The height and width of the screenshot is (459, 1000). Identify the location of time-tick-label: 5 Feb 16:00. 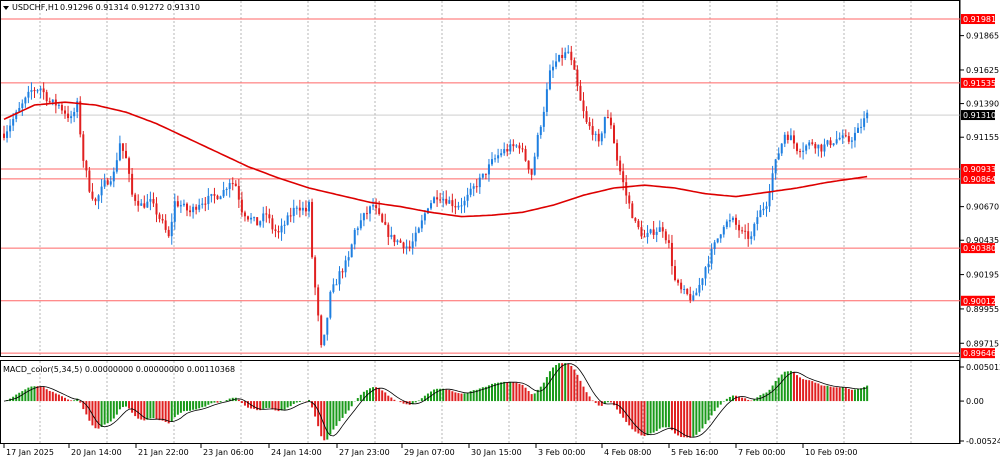
(694, 452).